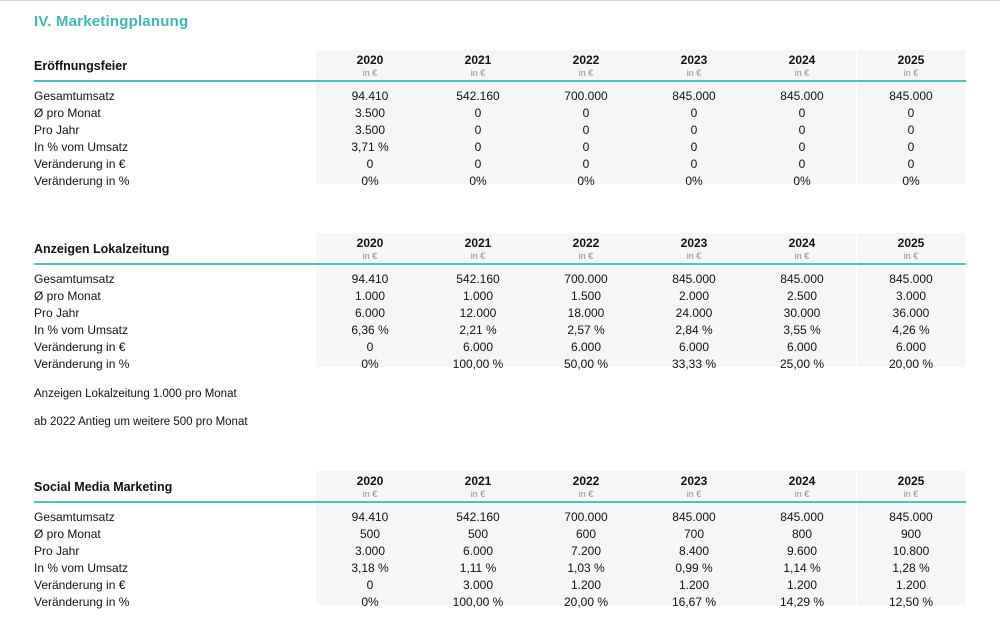 The width and height of the screenshot is (1000, 627). Describe the element at coordinates (694, 534) in the screenshot. I see `table-cell: 700` at that location.